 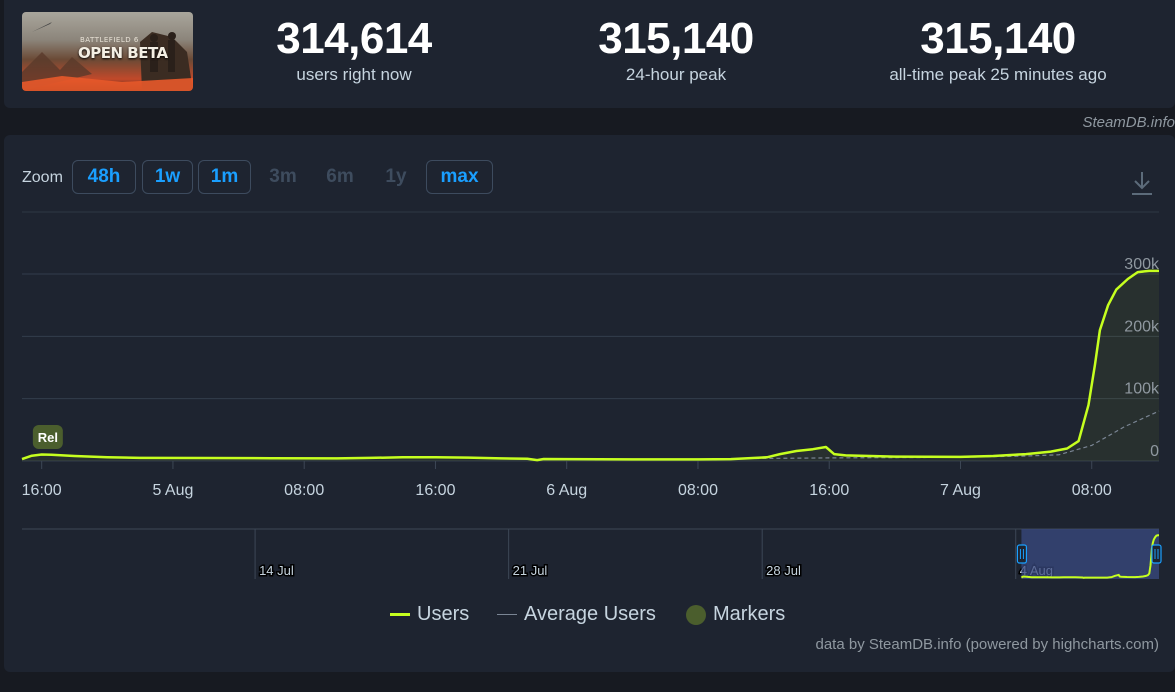 I want to click on stat-24h-peak: 315,140 24-hour peak, so click(x=676, y=50).